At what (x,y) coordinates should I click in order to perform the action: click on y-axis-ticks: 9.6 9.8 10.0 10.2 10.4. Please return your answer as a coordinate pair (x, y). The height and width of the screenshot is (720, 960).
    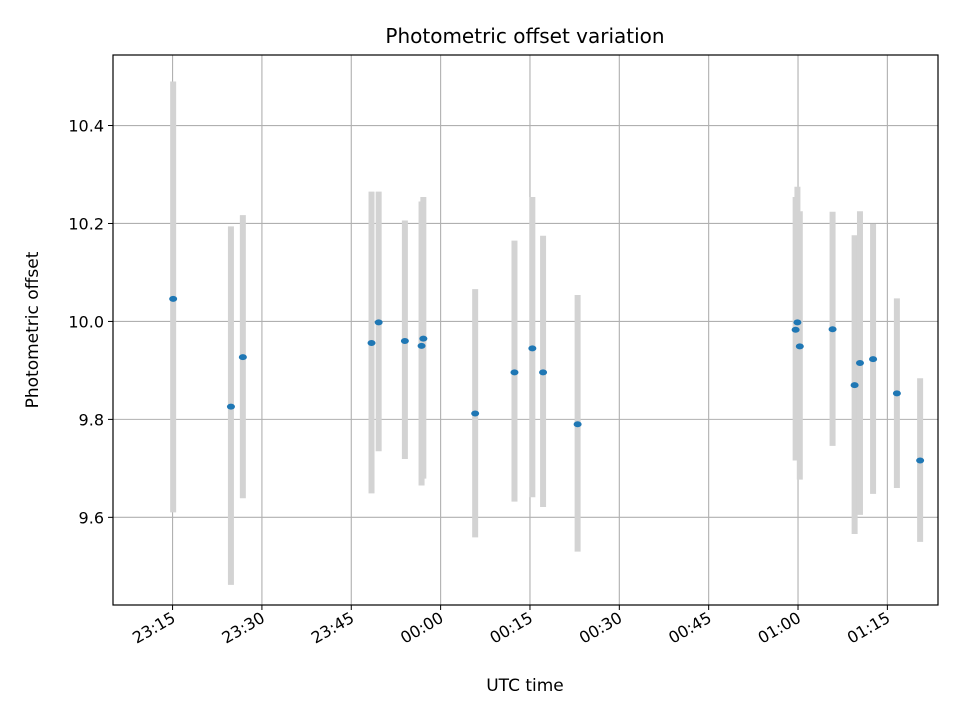
    Looking at the image, I should click on (90, 322).